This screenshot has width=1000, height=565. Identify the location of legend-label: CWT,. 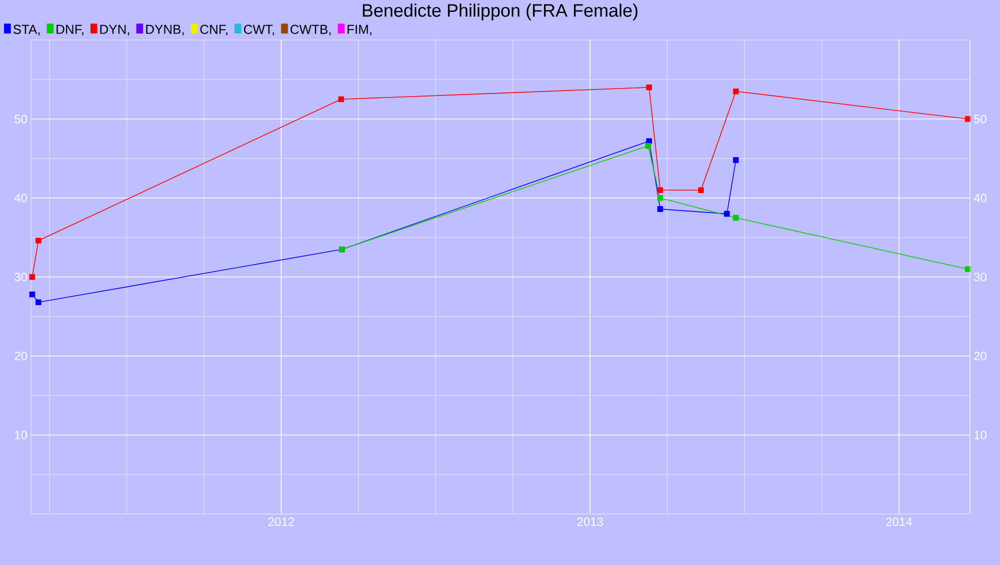
(259, 30).